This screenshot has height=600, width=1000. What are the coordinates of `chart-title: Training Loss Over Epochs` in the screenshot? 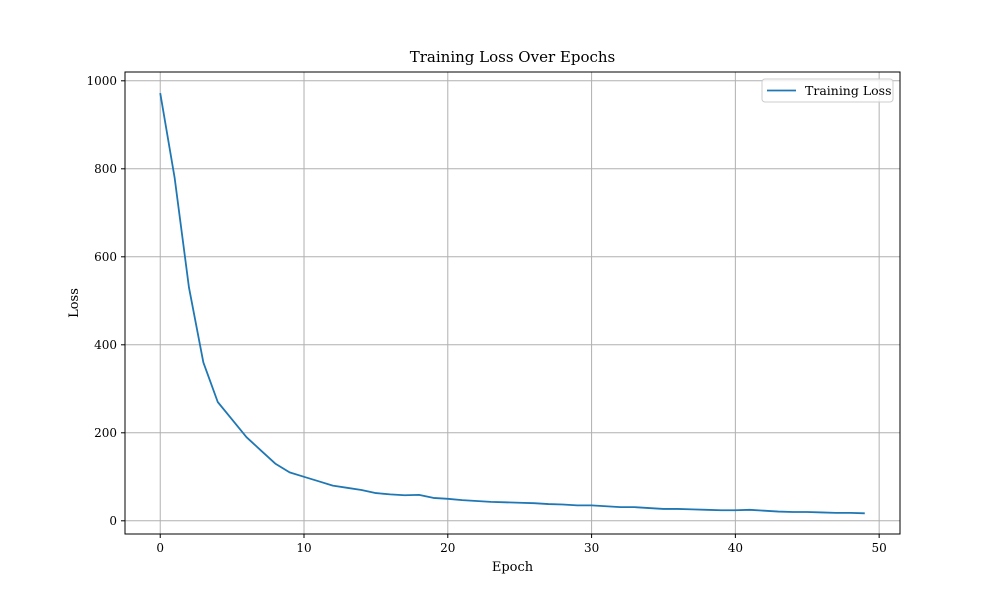 It's located at (513, 57).